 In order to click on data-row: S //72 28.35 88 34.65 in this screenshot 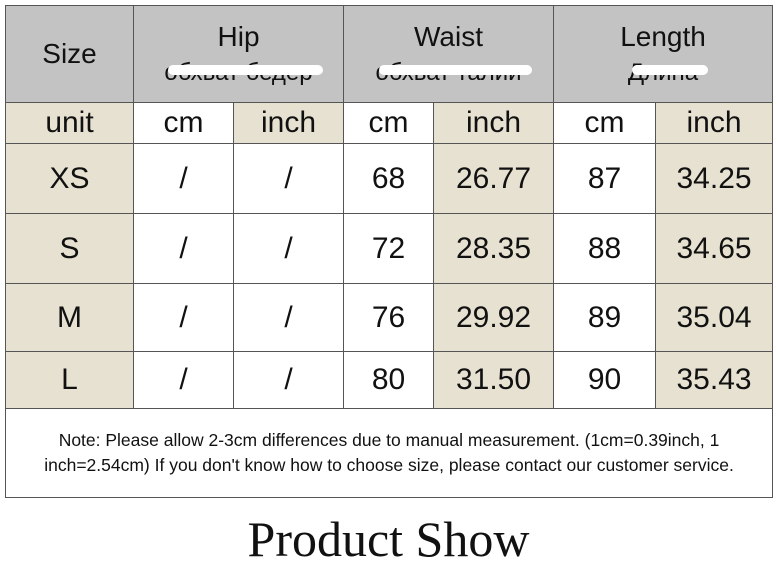, I will do `click(389, 248)`.